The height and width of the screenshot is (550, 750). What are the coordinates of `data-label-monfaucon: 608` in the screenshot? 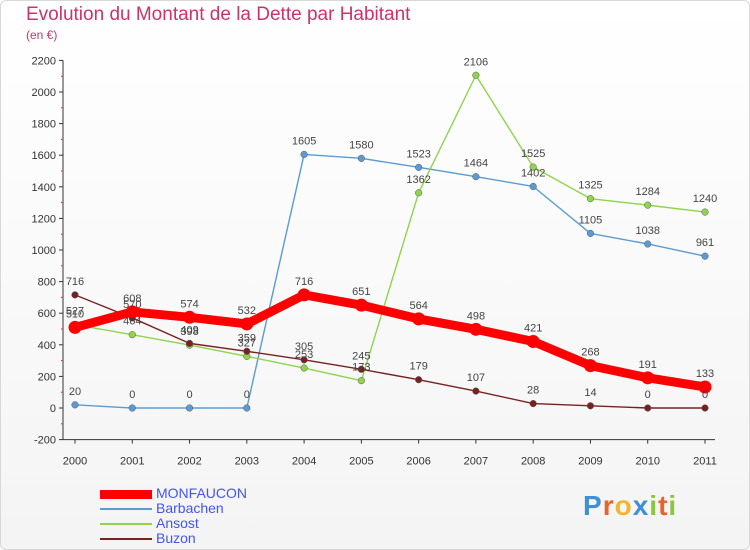 It's located at (132, 299).